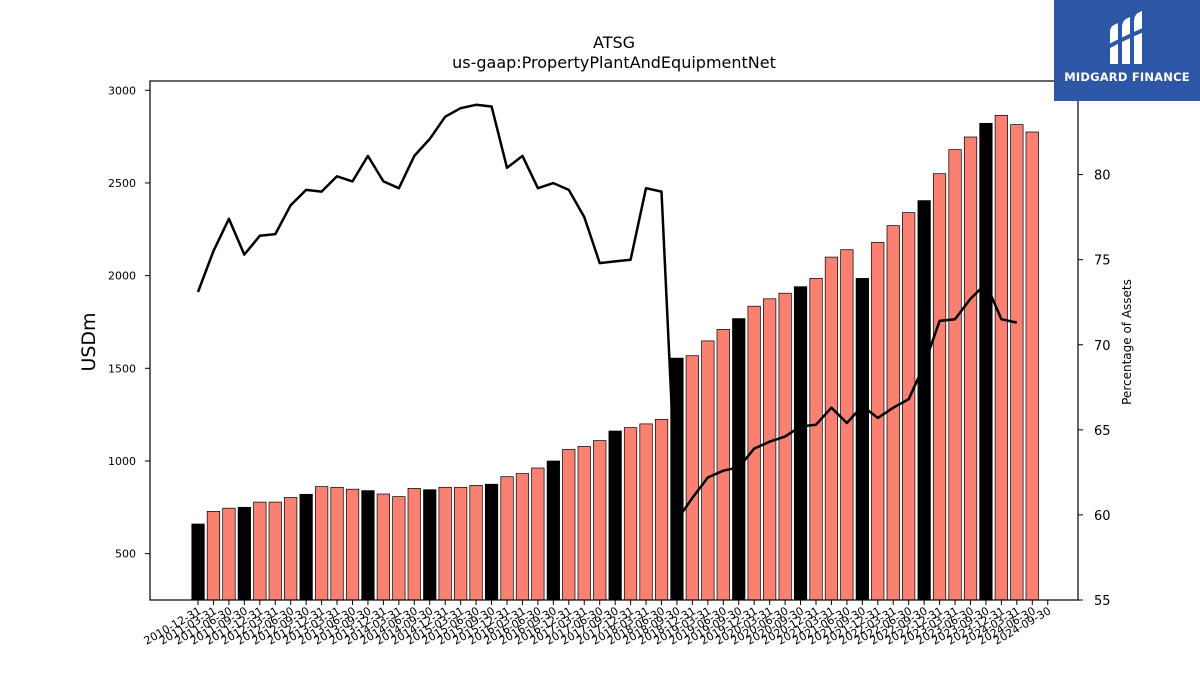  Describe the element at coordinates (122, 276) in the screenshot. I see `y-tick-label: 2000` at that location.